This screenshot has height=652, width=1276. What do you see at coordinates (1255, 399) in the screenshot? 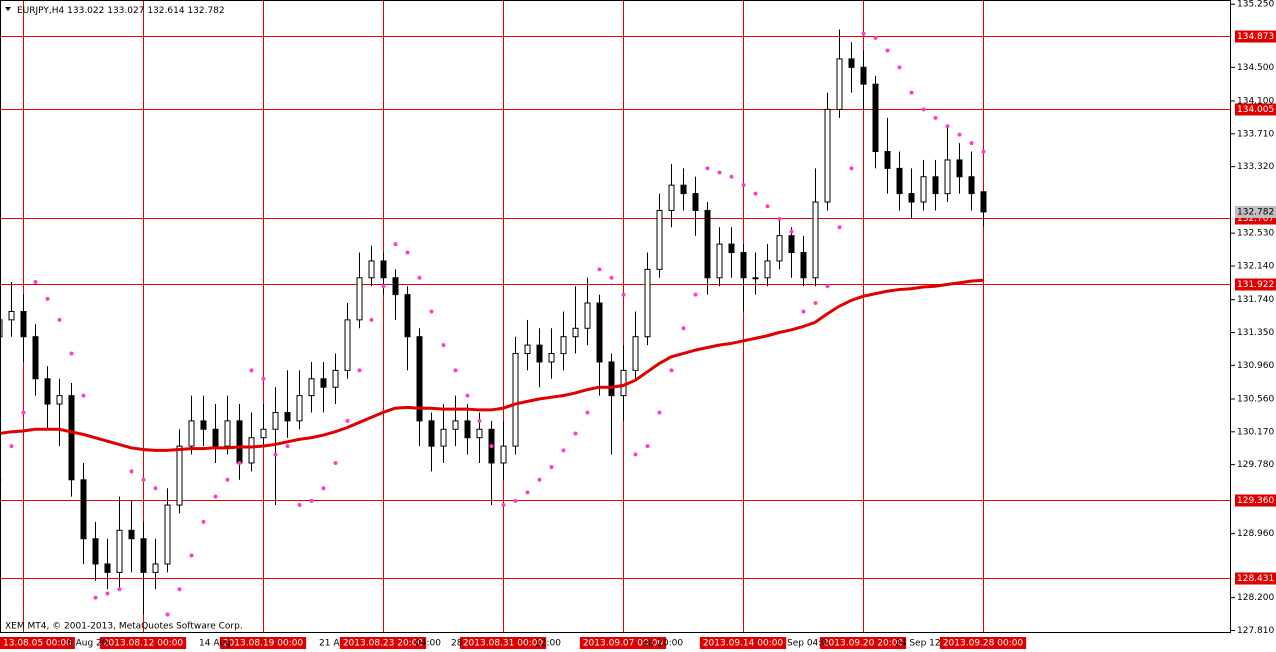
I see `y-tick-label: 130.560` at bounding box center [1255, 399].